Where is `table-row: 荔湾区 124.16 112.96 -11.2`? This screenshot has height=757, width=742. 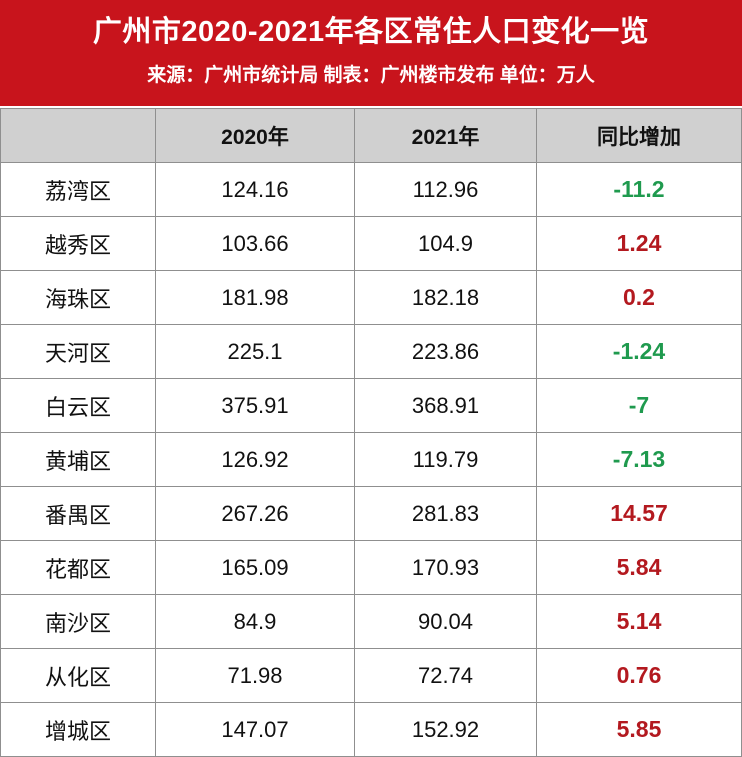
table-row: 荔湾区 124.16 112.96 -11.2 is located at coordinates (371, 189).